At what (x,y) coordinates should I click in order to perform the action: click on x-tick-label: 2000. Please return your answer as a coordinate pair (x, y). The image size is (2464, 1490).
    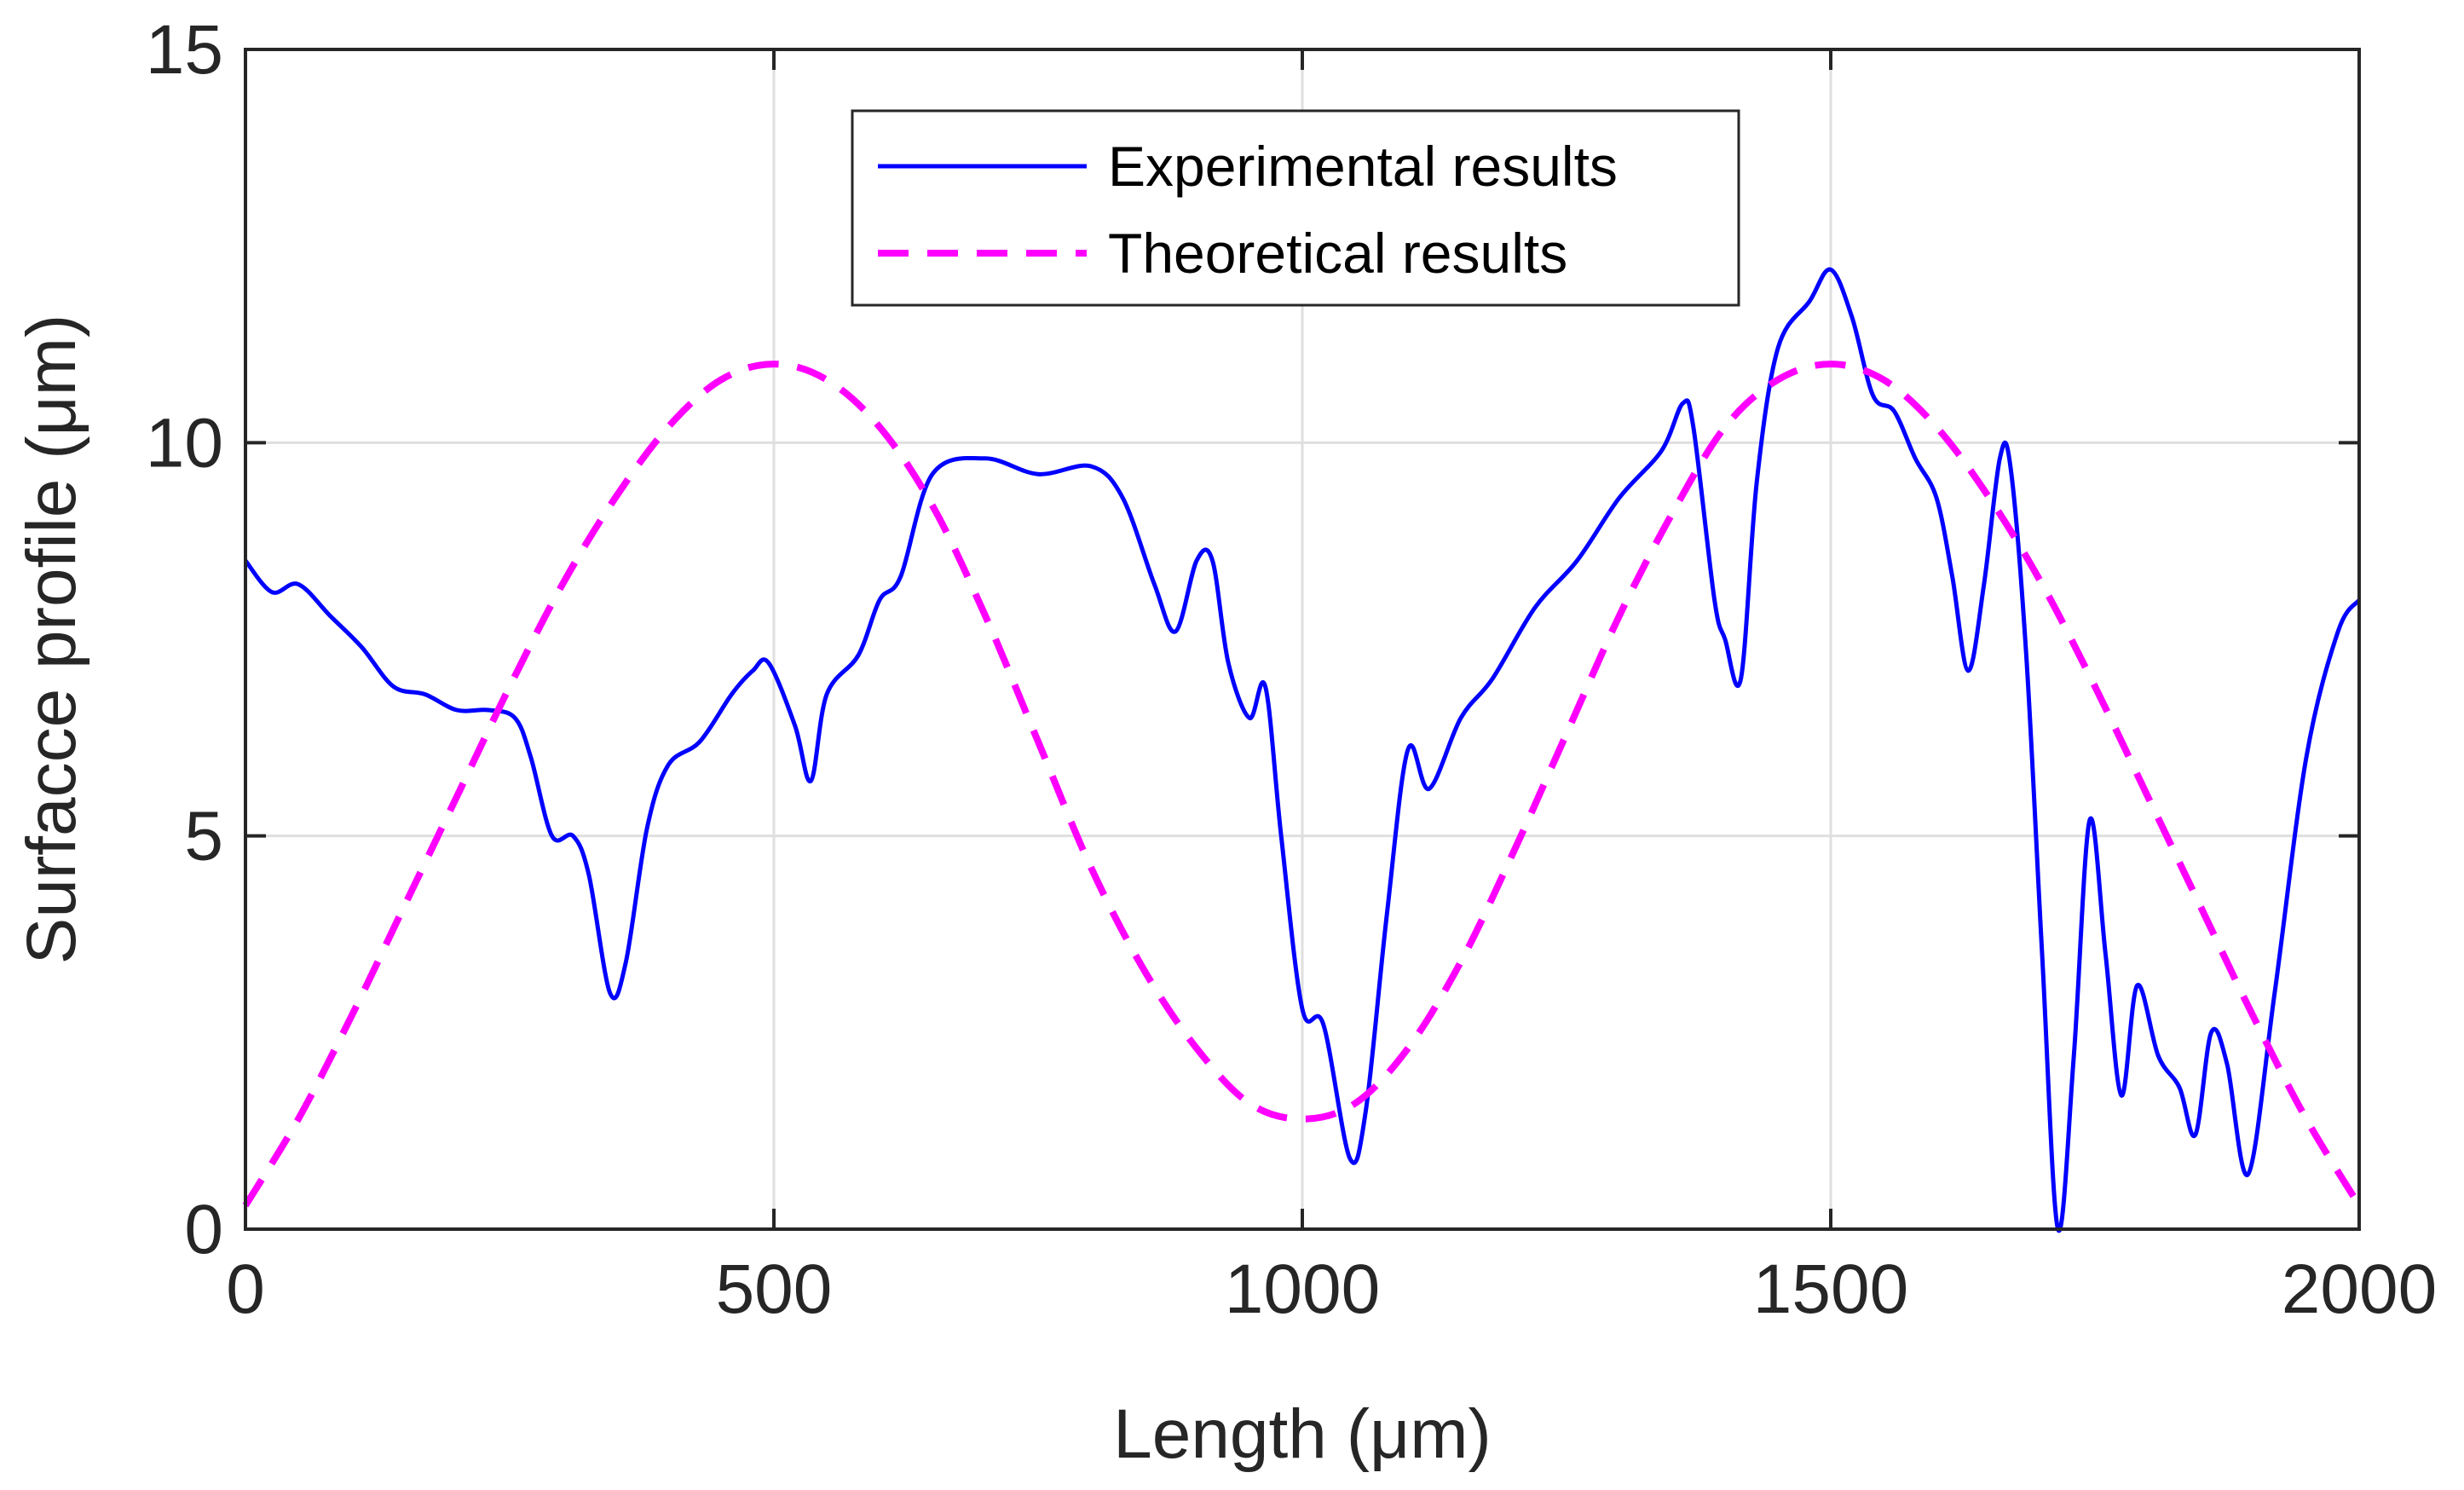
    Looking at the image, I should click on (2359, 1289).